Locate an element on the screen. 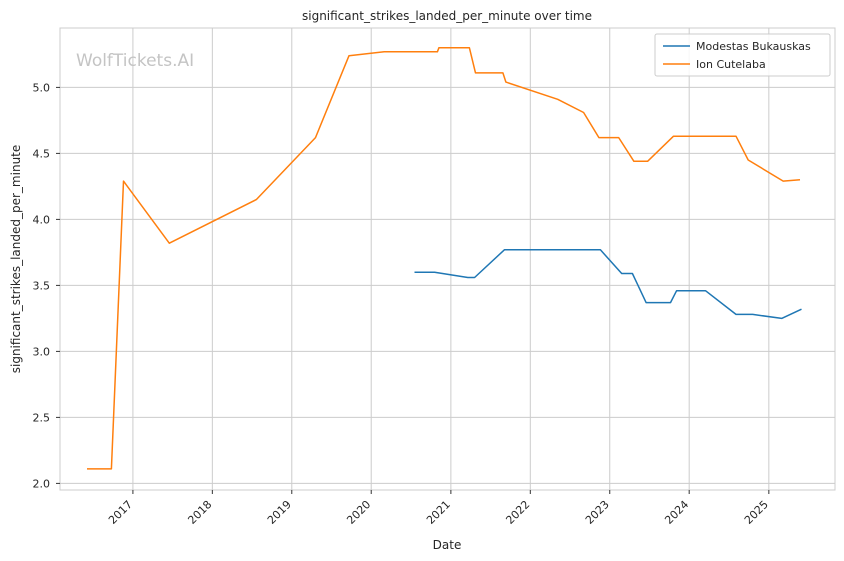  legend-box is located at coordinates (742, 55).